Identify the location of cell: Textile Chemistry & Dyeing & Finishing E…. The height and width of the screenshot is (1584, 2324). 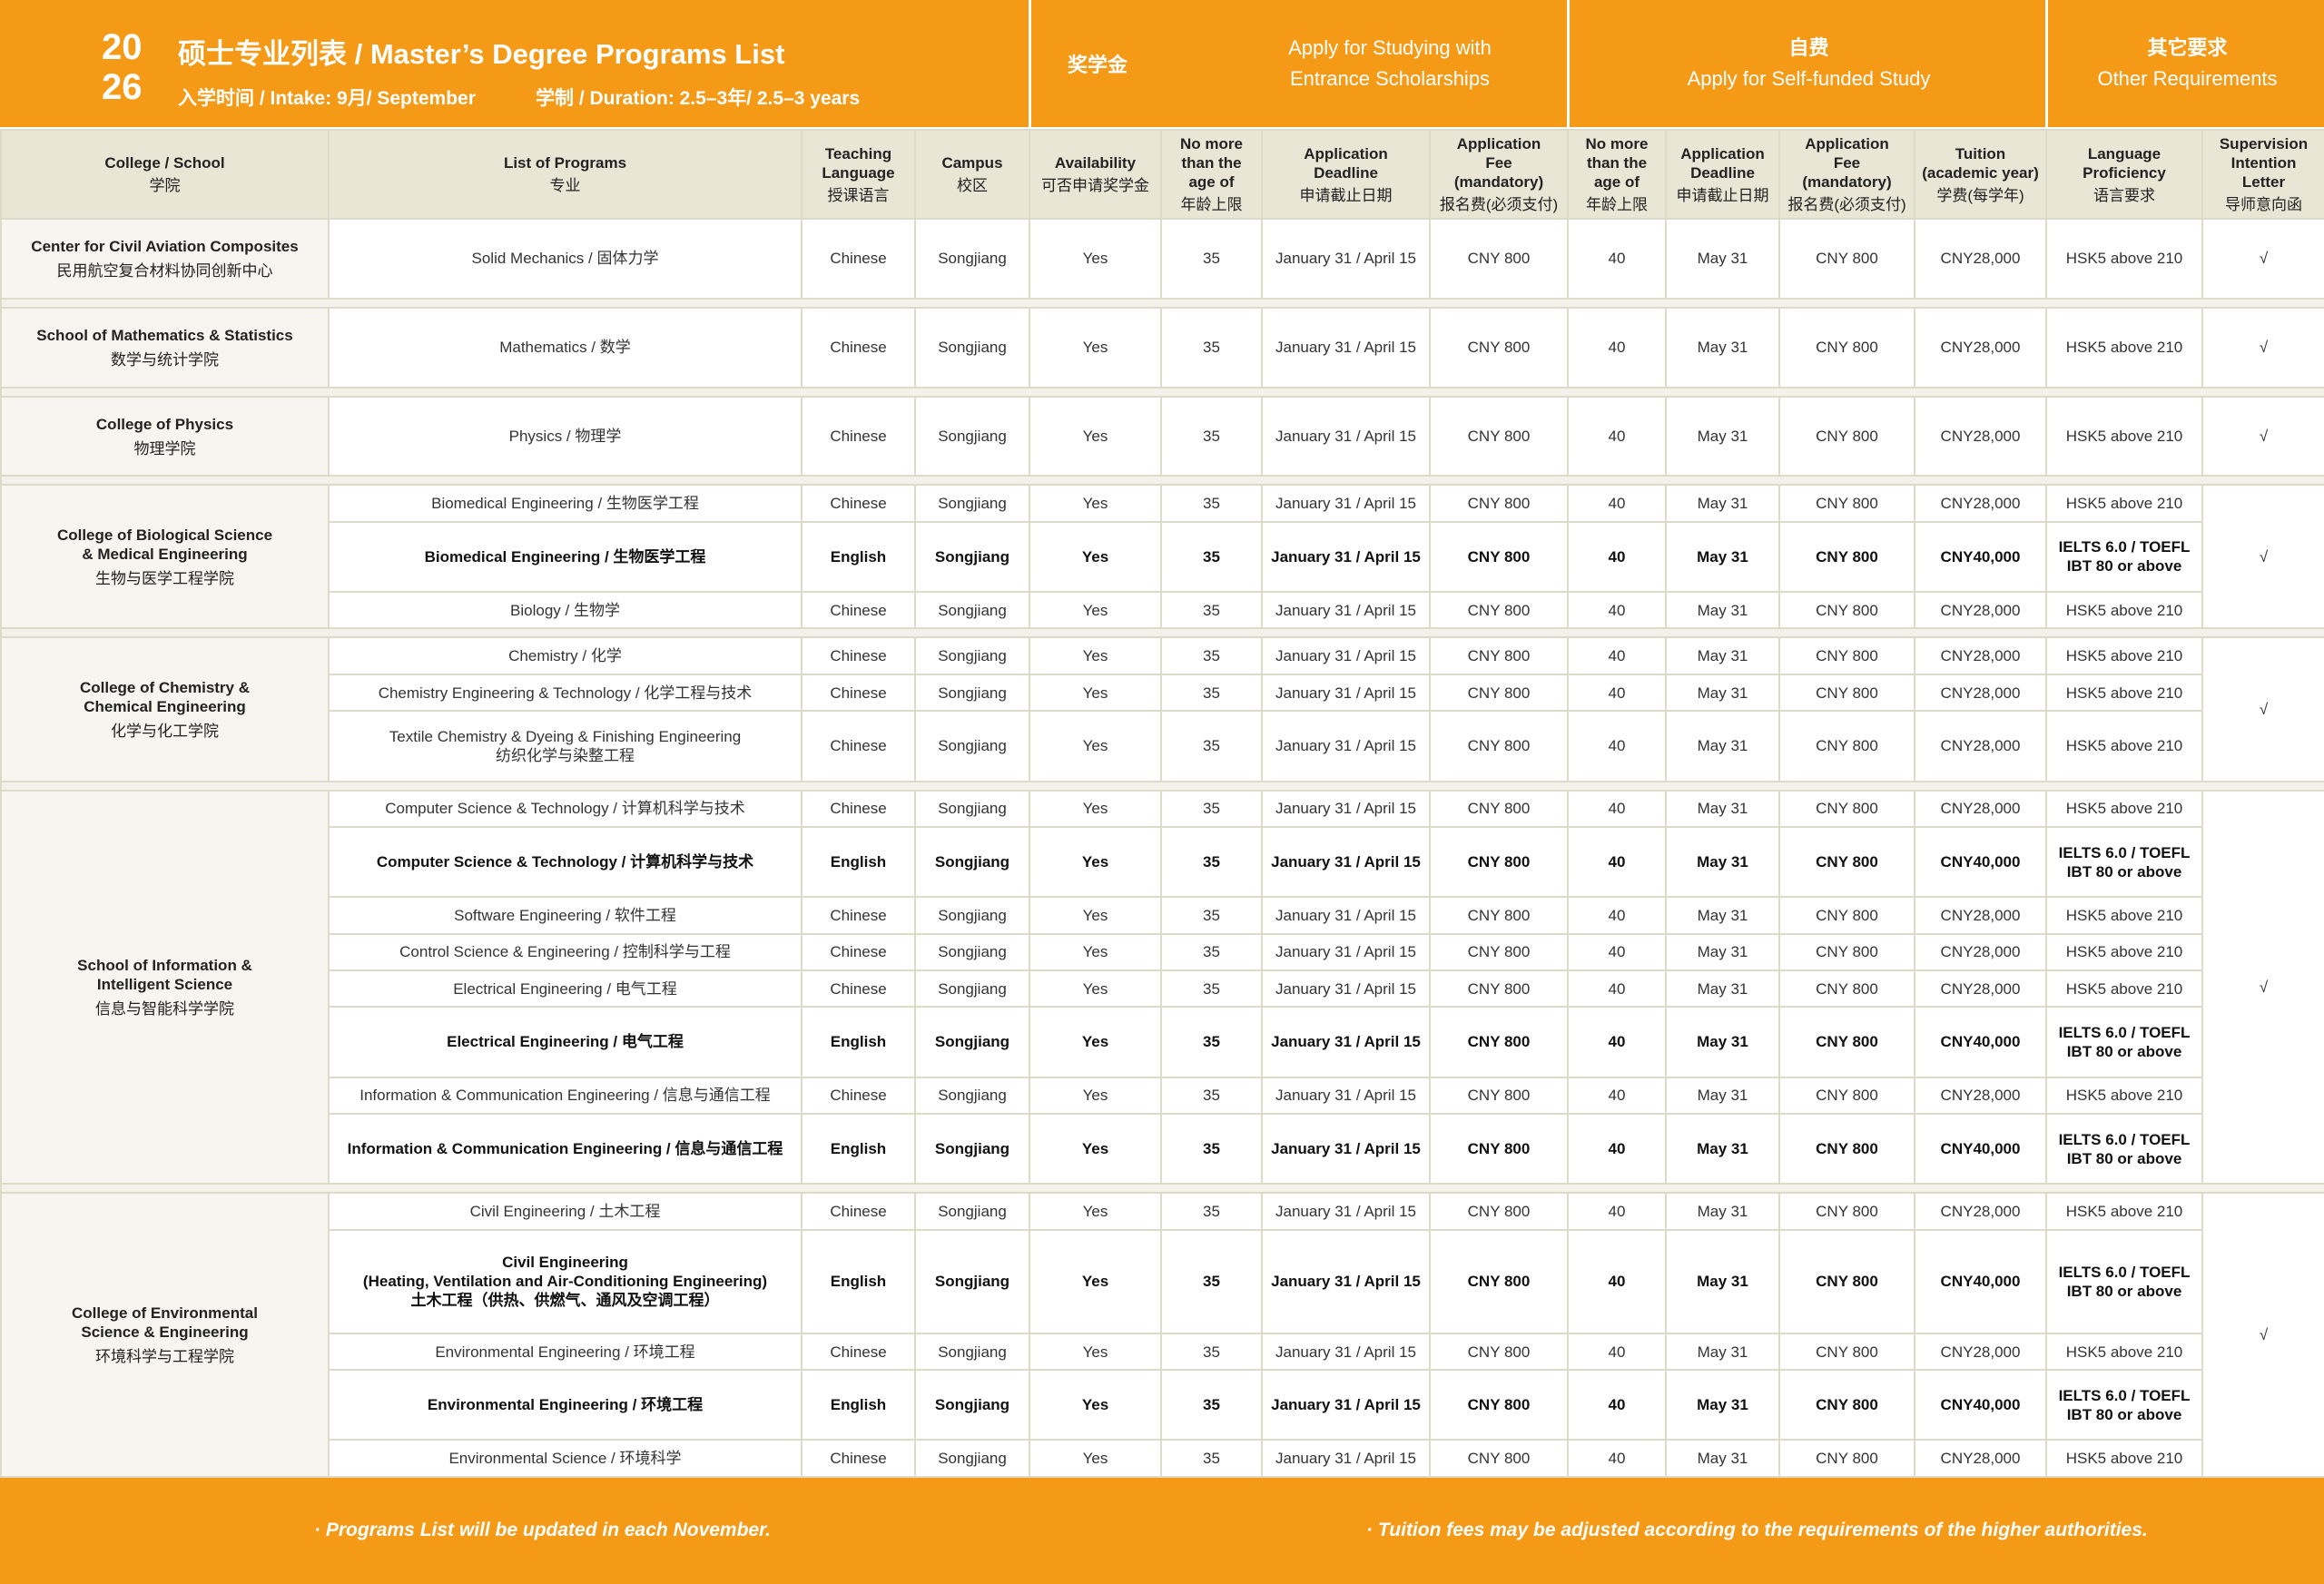
(565, 746).